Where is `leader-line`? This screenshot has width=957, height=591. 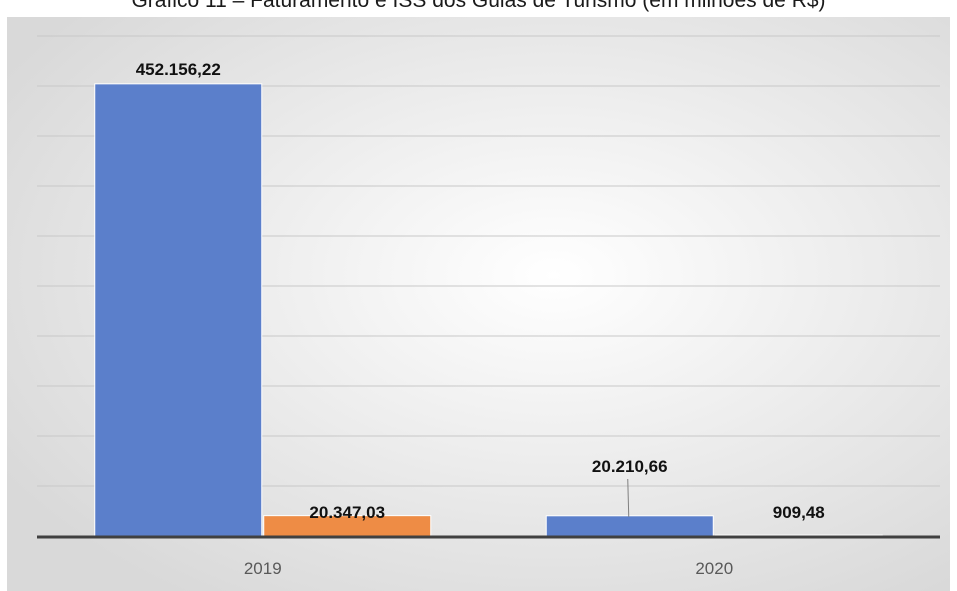 leader-line is located at coordinates (628, 497).